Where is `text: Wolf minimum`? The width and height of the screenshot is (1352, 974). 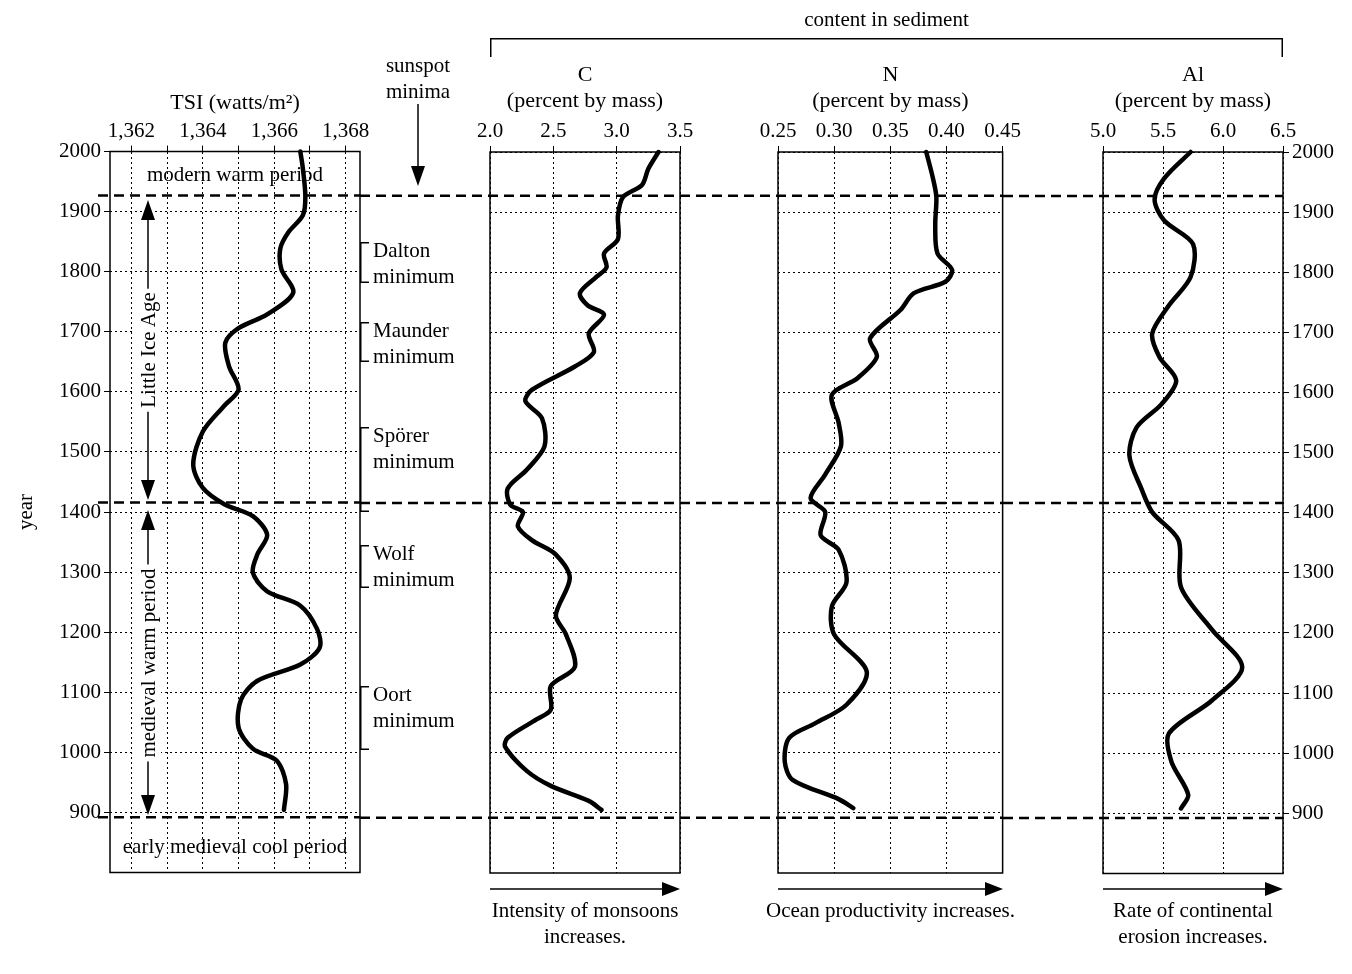
text: Wolf minimum is located at coordinates (414, 566).